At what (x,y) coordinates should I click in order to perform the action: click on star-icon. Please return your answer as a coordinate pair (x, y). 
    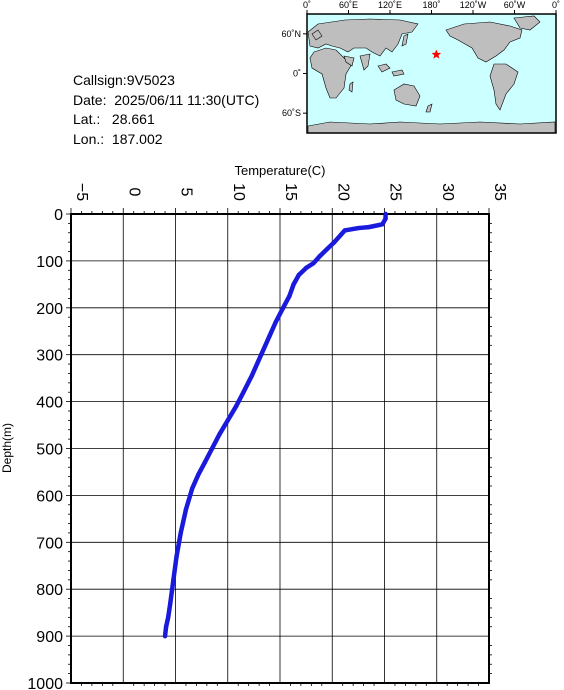
    Looking at the image, I should click on (436, 54).